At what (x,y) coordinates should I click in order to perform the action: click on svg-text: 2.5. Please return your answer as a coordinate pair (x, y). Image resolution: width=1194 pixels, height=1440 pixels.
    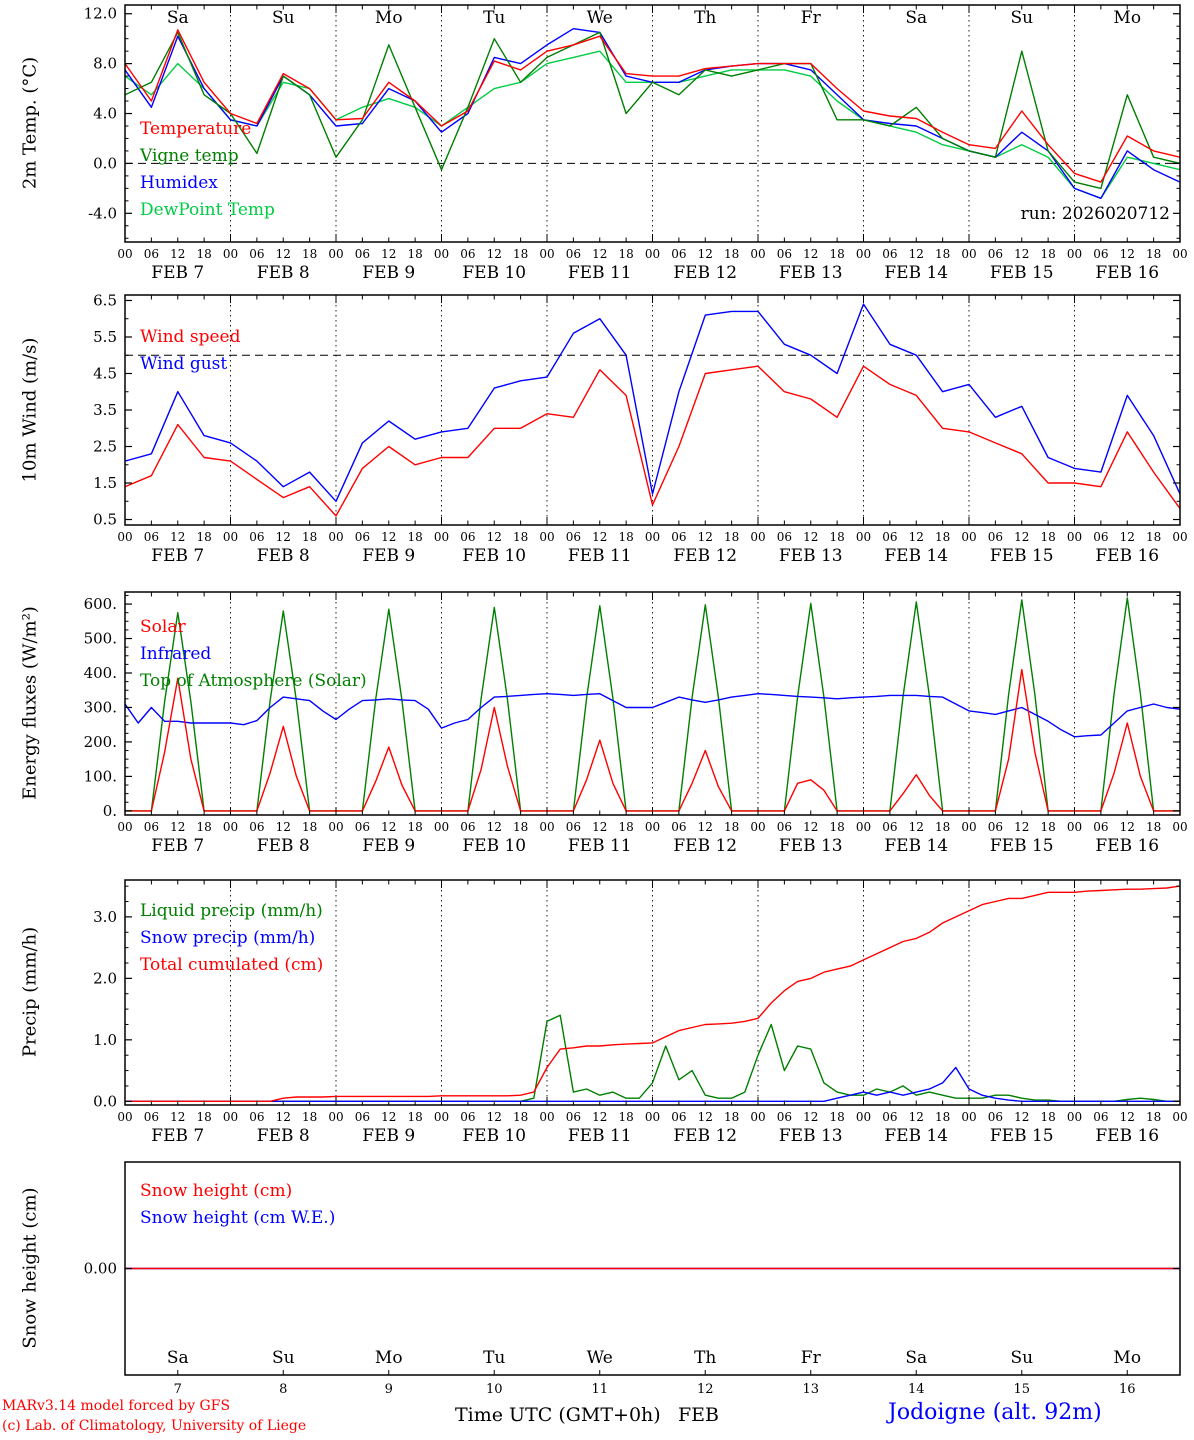
    Looking at the image, I should click on (105, 447).